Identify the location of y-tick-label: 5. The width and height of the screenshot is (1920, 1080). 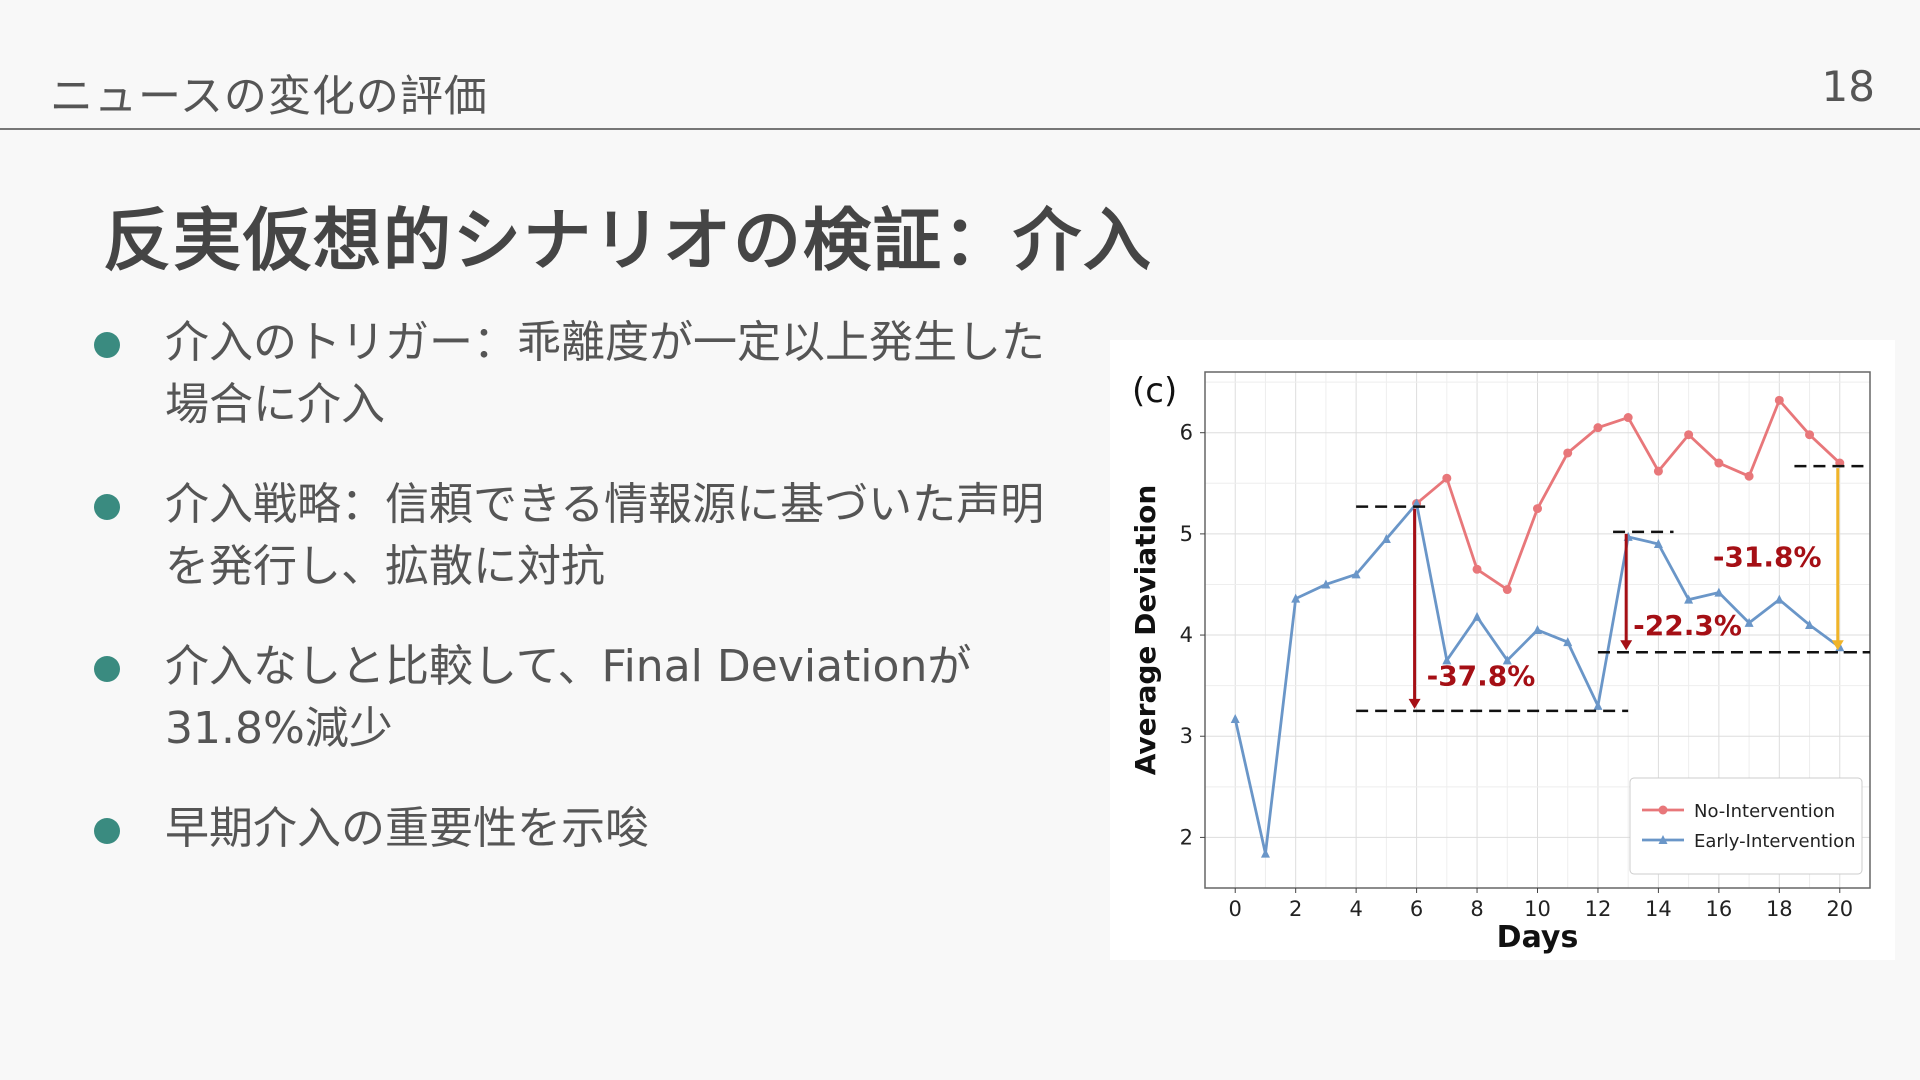
(1186, 534).